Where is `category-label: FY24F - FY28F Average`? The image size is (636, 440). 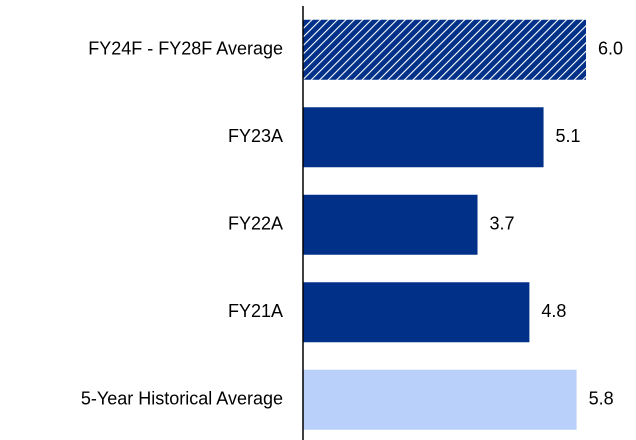 category-label: FY24F - FY28F Average is located at coordinates (185, 49).